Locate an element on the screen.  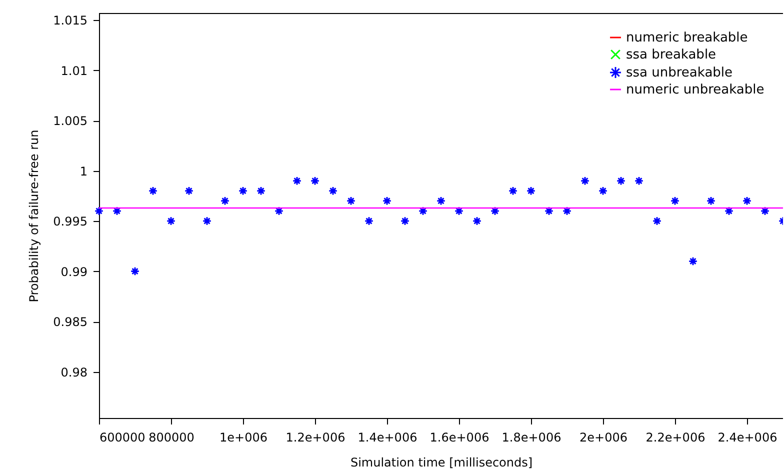
y-tick-label: 0.995 is located at coordinates (70, 221).